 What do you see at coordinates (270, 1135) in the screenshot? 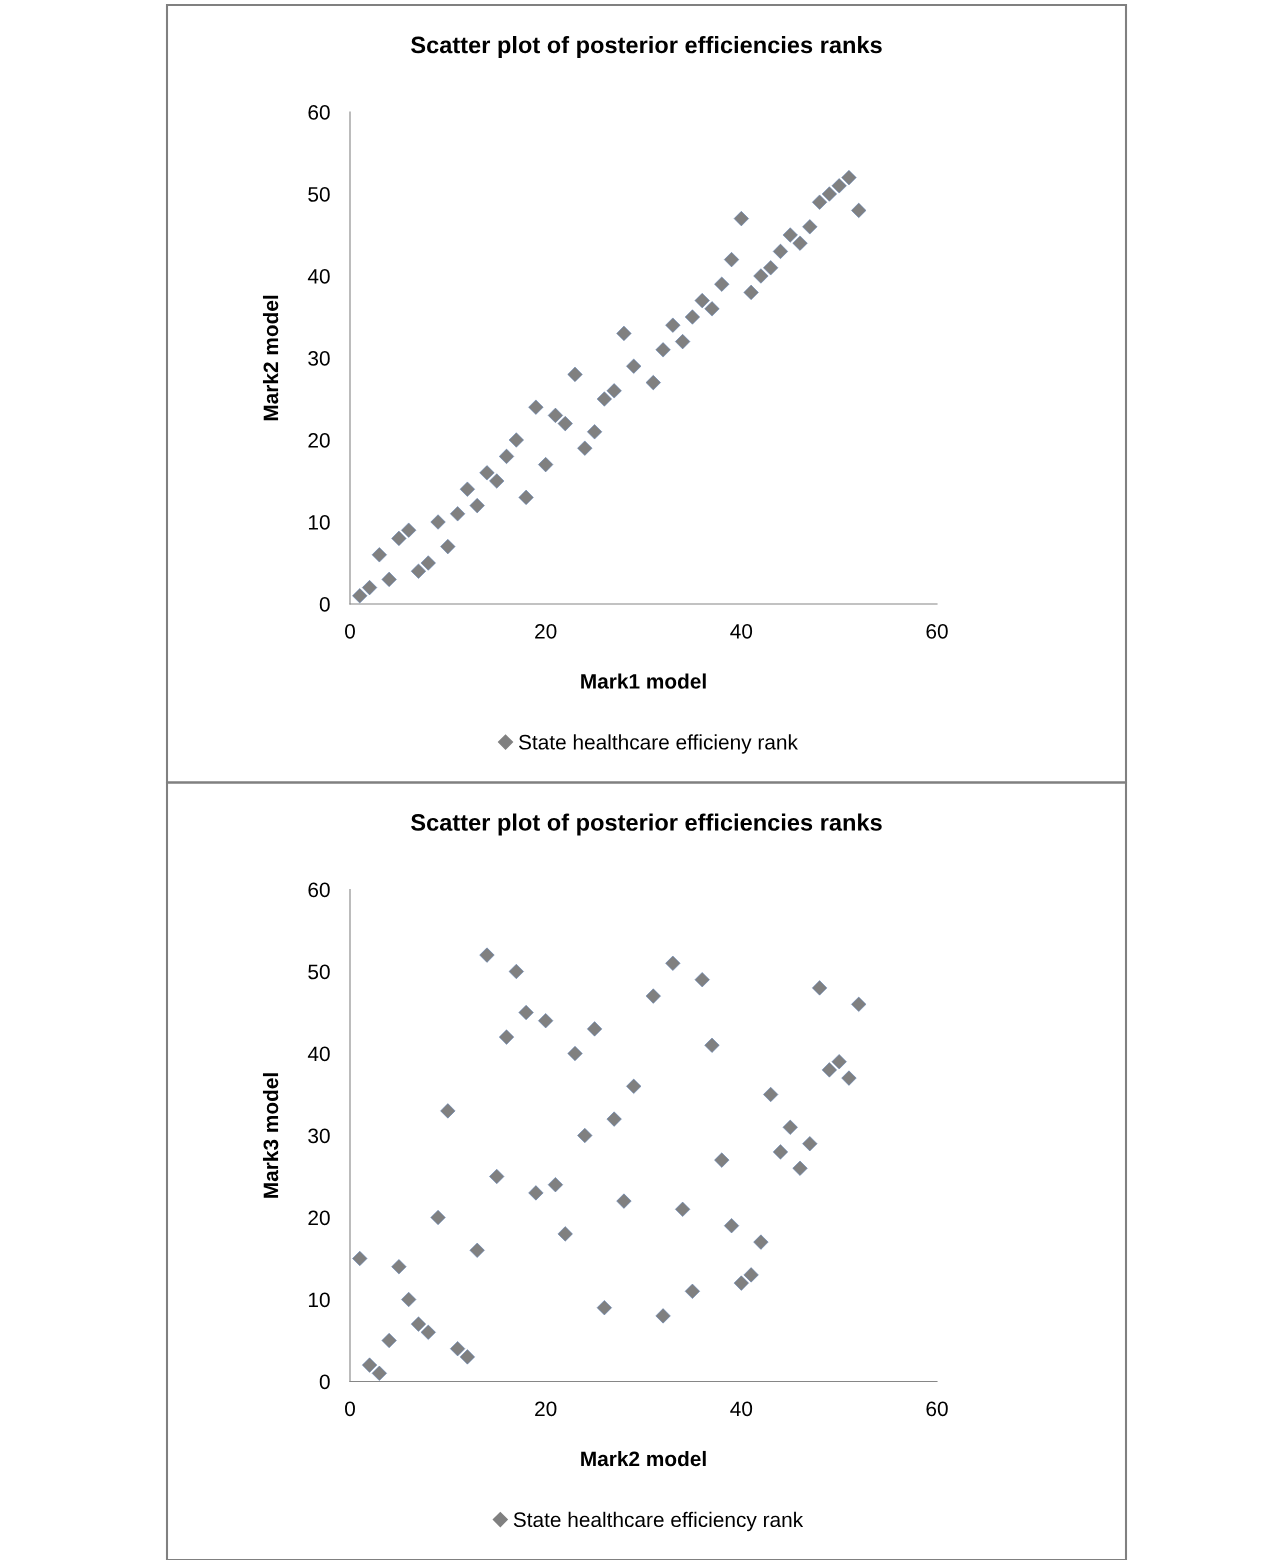
I see `y-axis-title: Mark3 model` at bounding box center [270, 1135].